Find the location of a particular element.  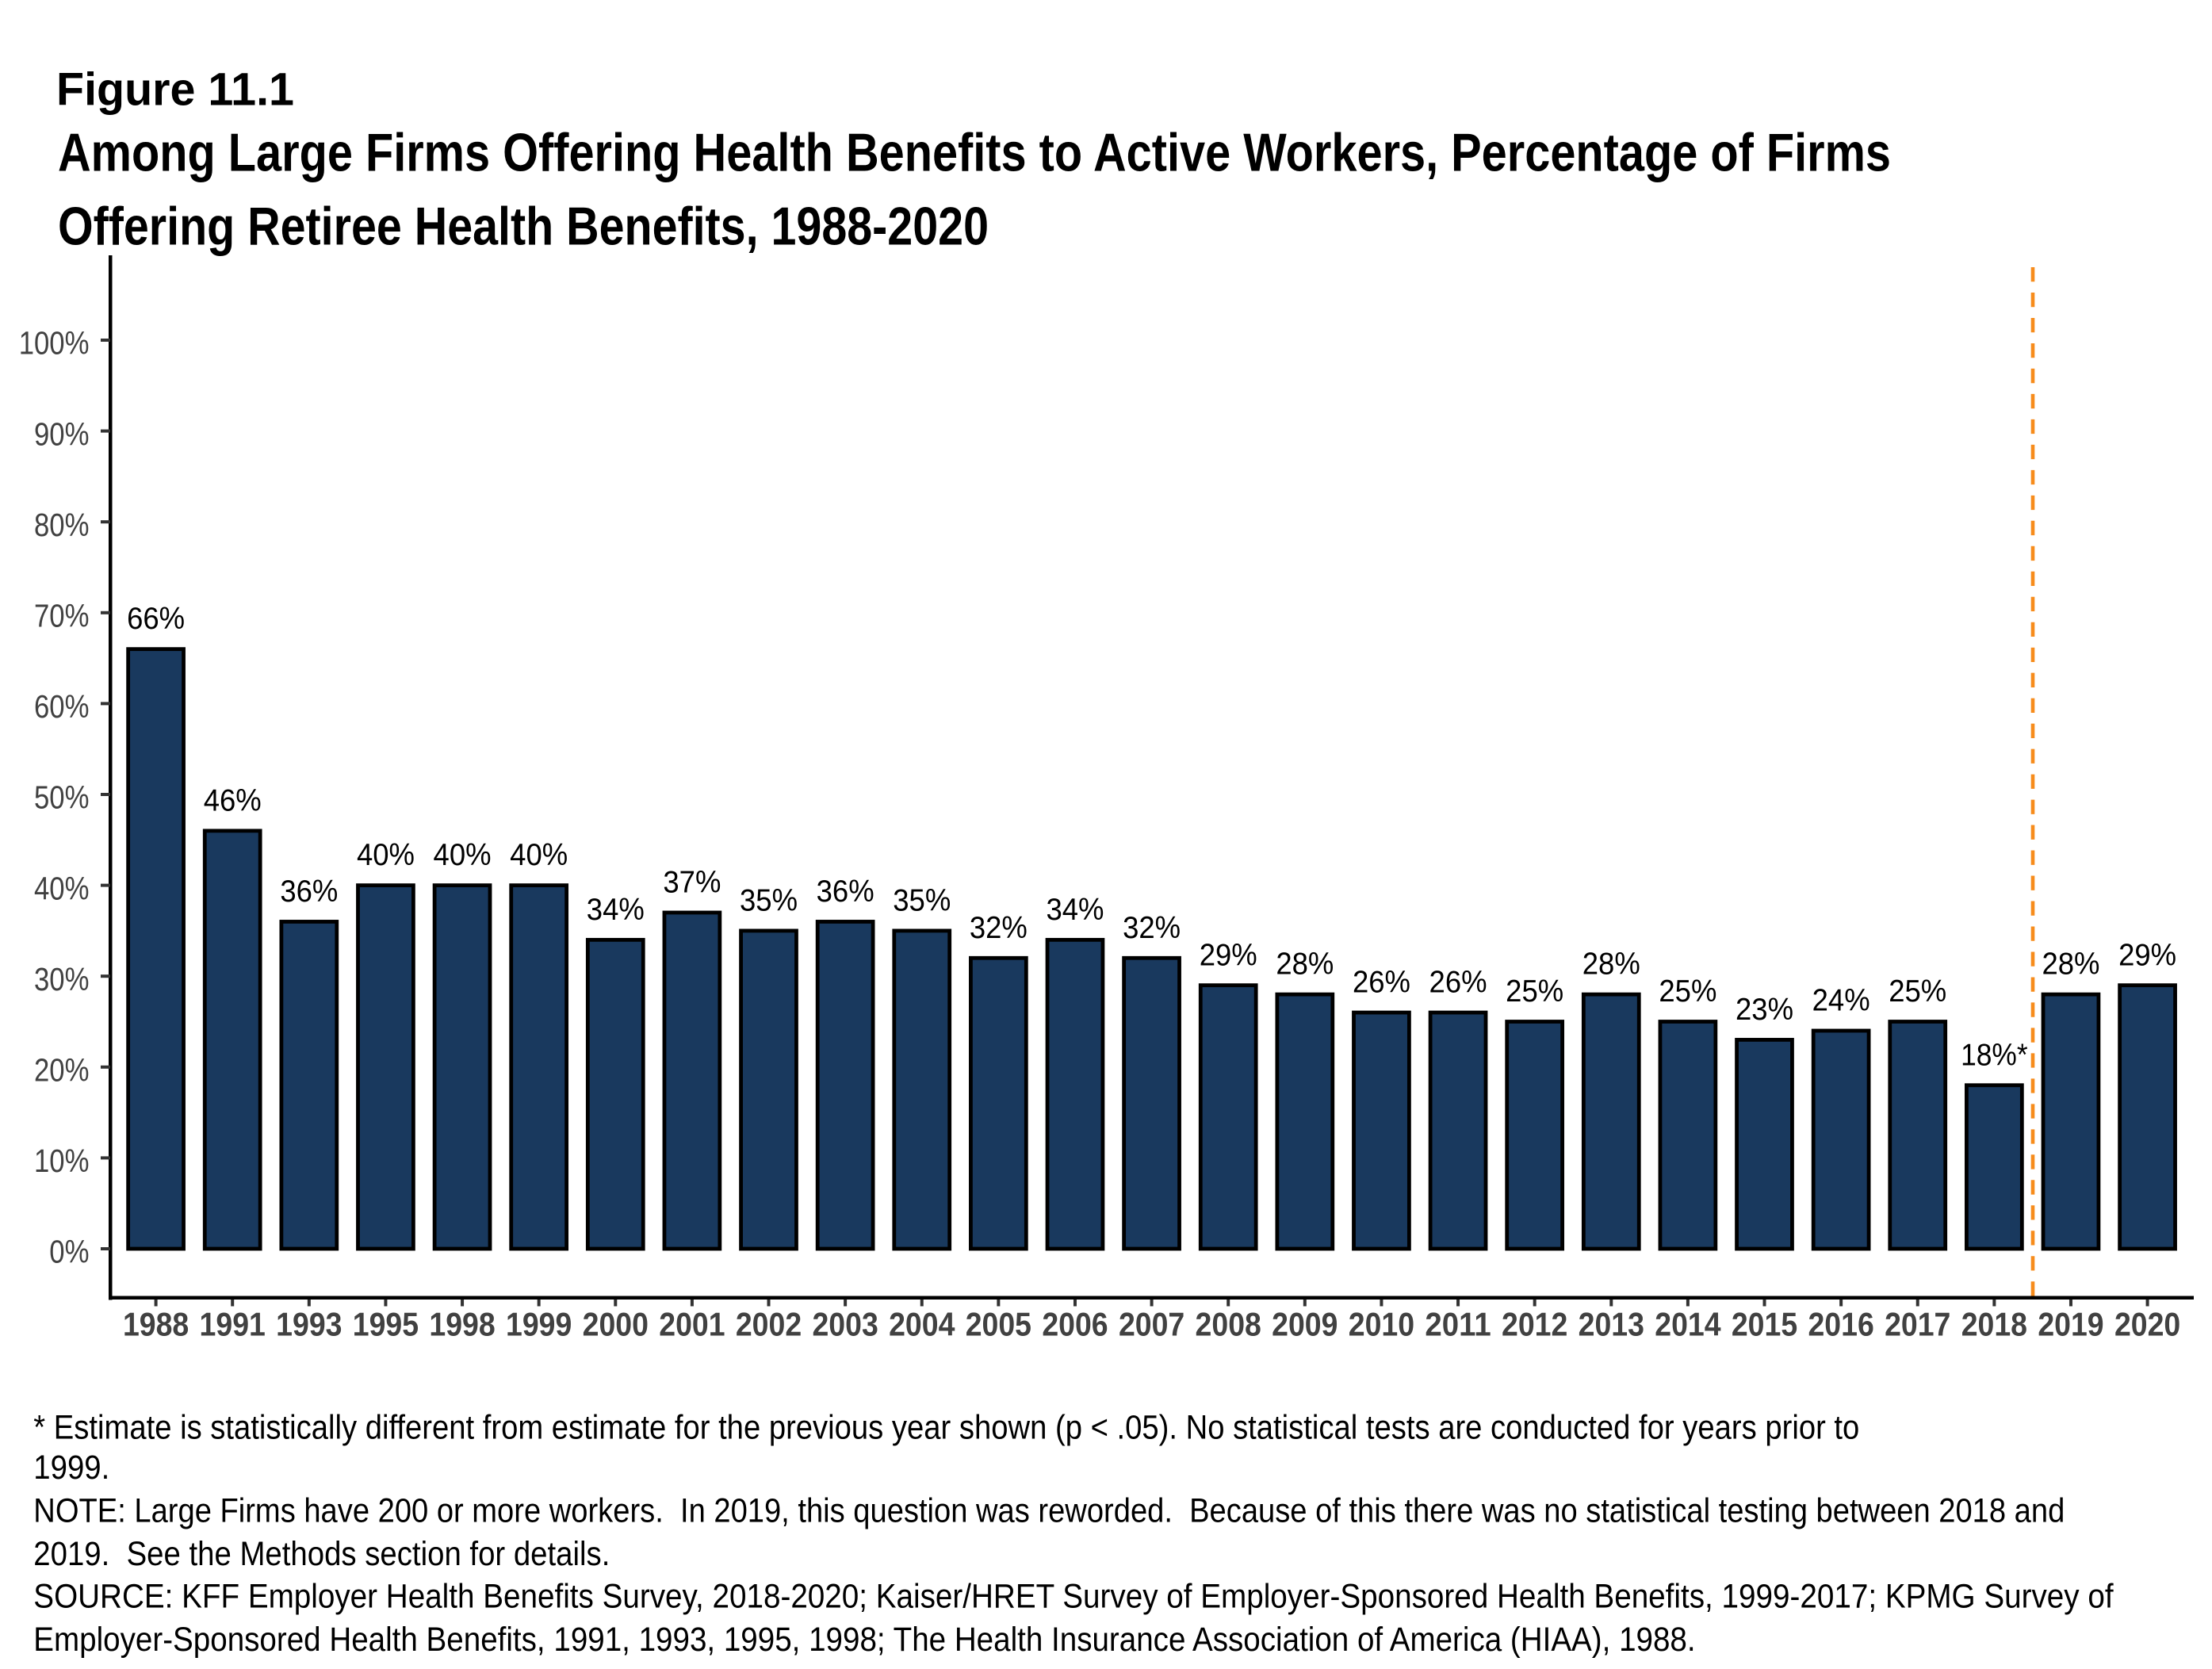

svg-text: 1998 is located at coordinates (462, 1324).